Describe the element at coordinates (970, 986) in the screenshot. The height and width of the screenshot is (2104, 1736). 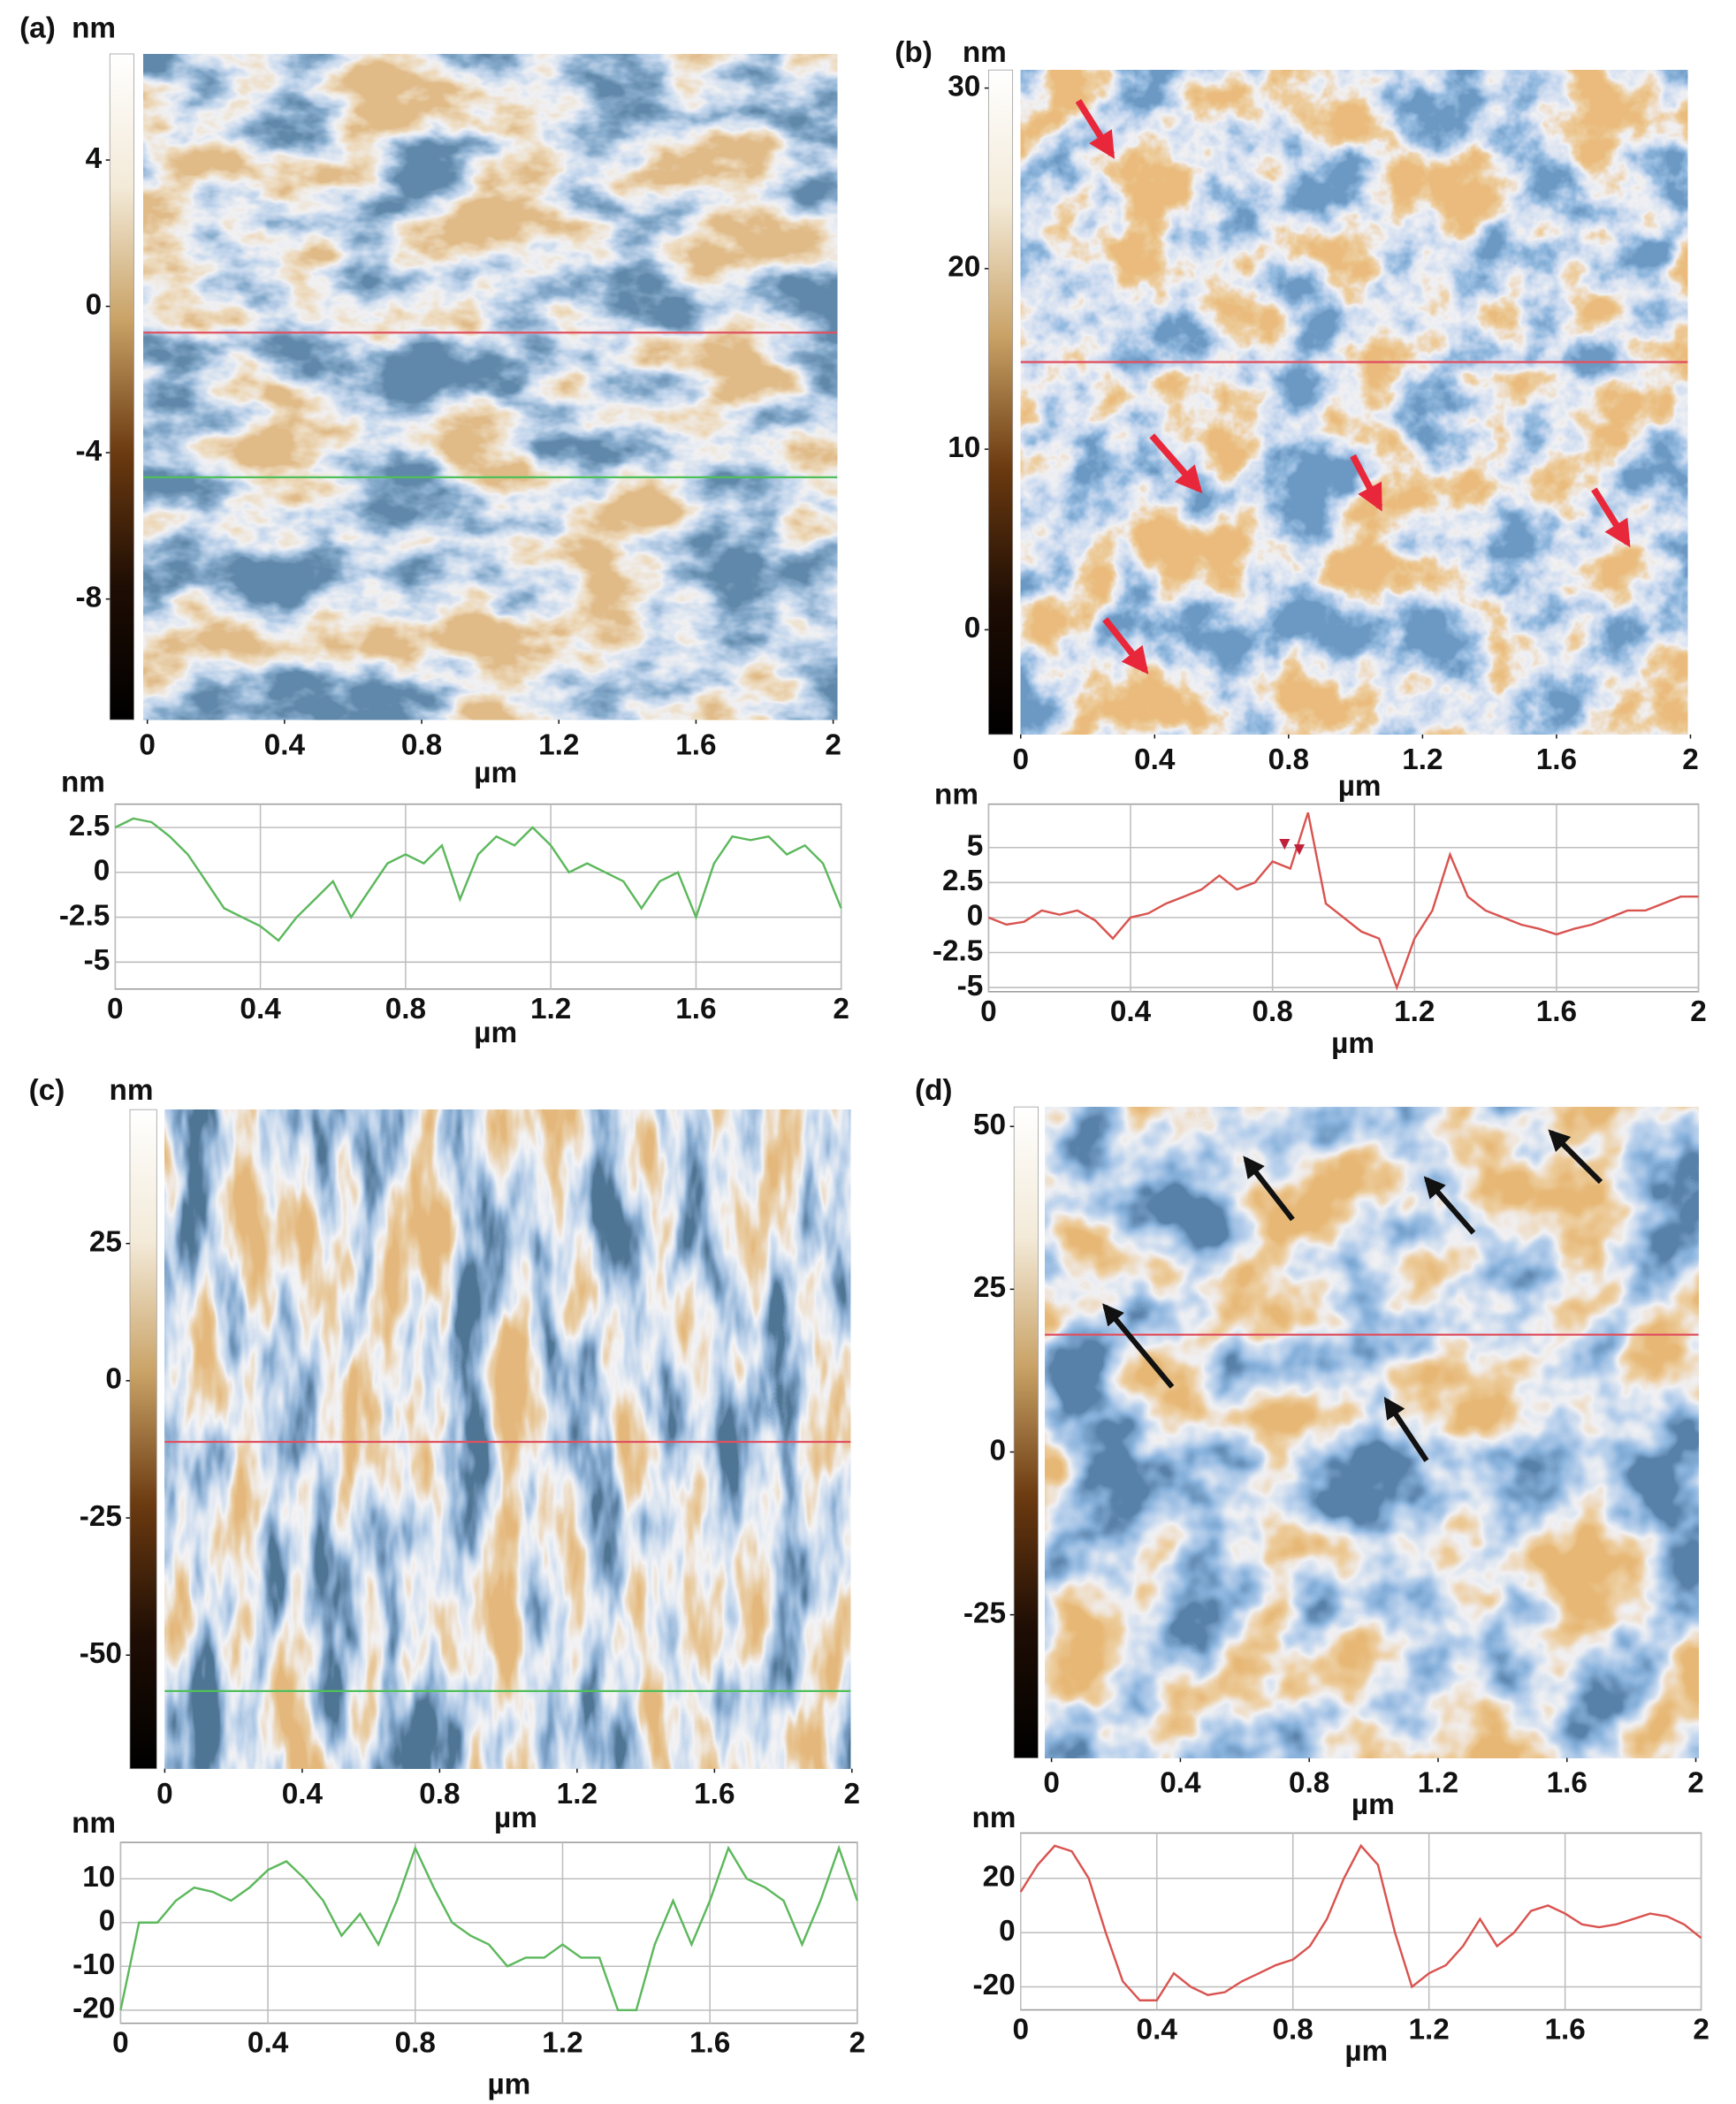
I see `y-tick-label: -5` at that location.